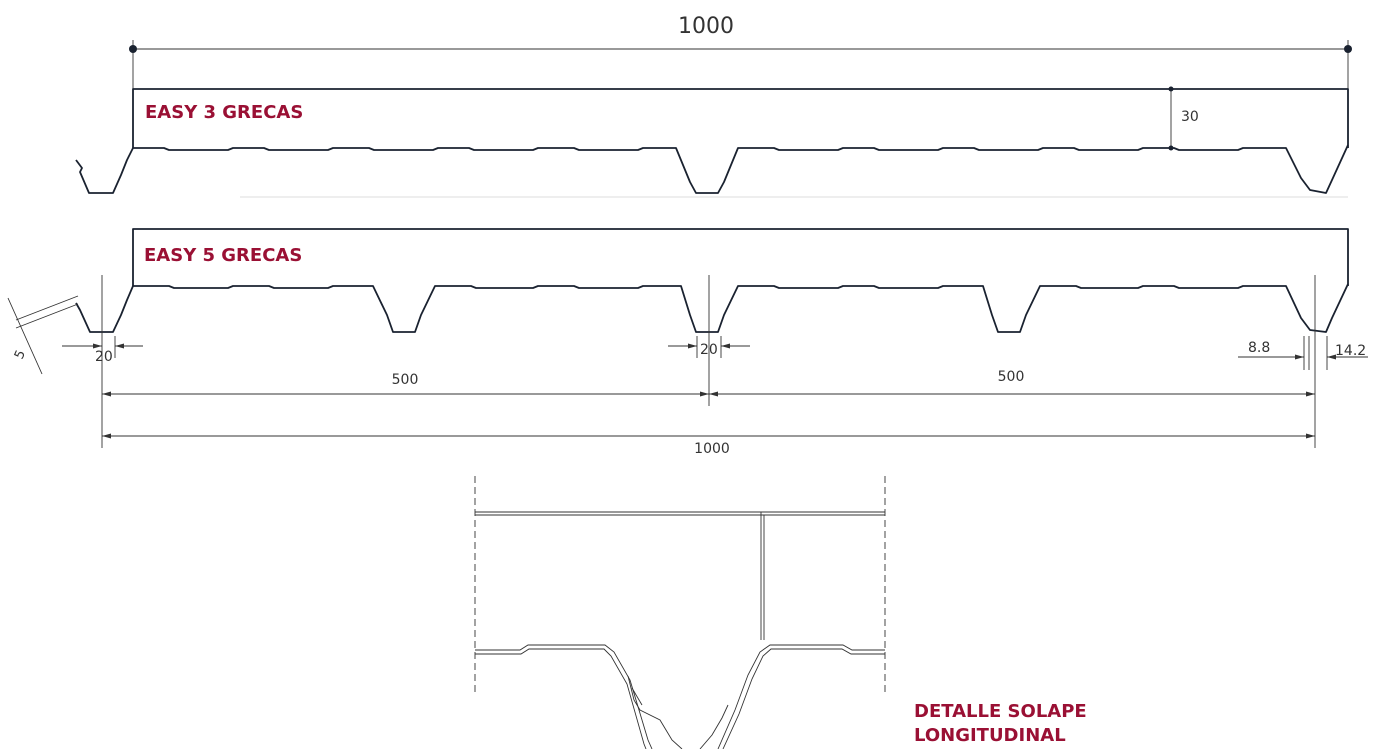 The height and width of the screenshot is (749, 1378). What do you see at coordinates (709, 350) in the screenshot?
I see `rib-center-label: 20` at bounding box center [709, 350].